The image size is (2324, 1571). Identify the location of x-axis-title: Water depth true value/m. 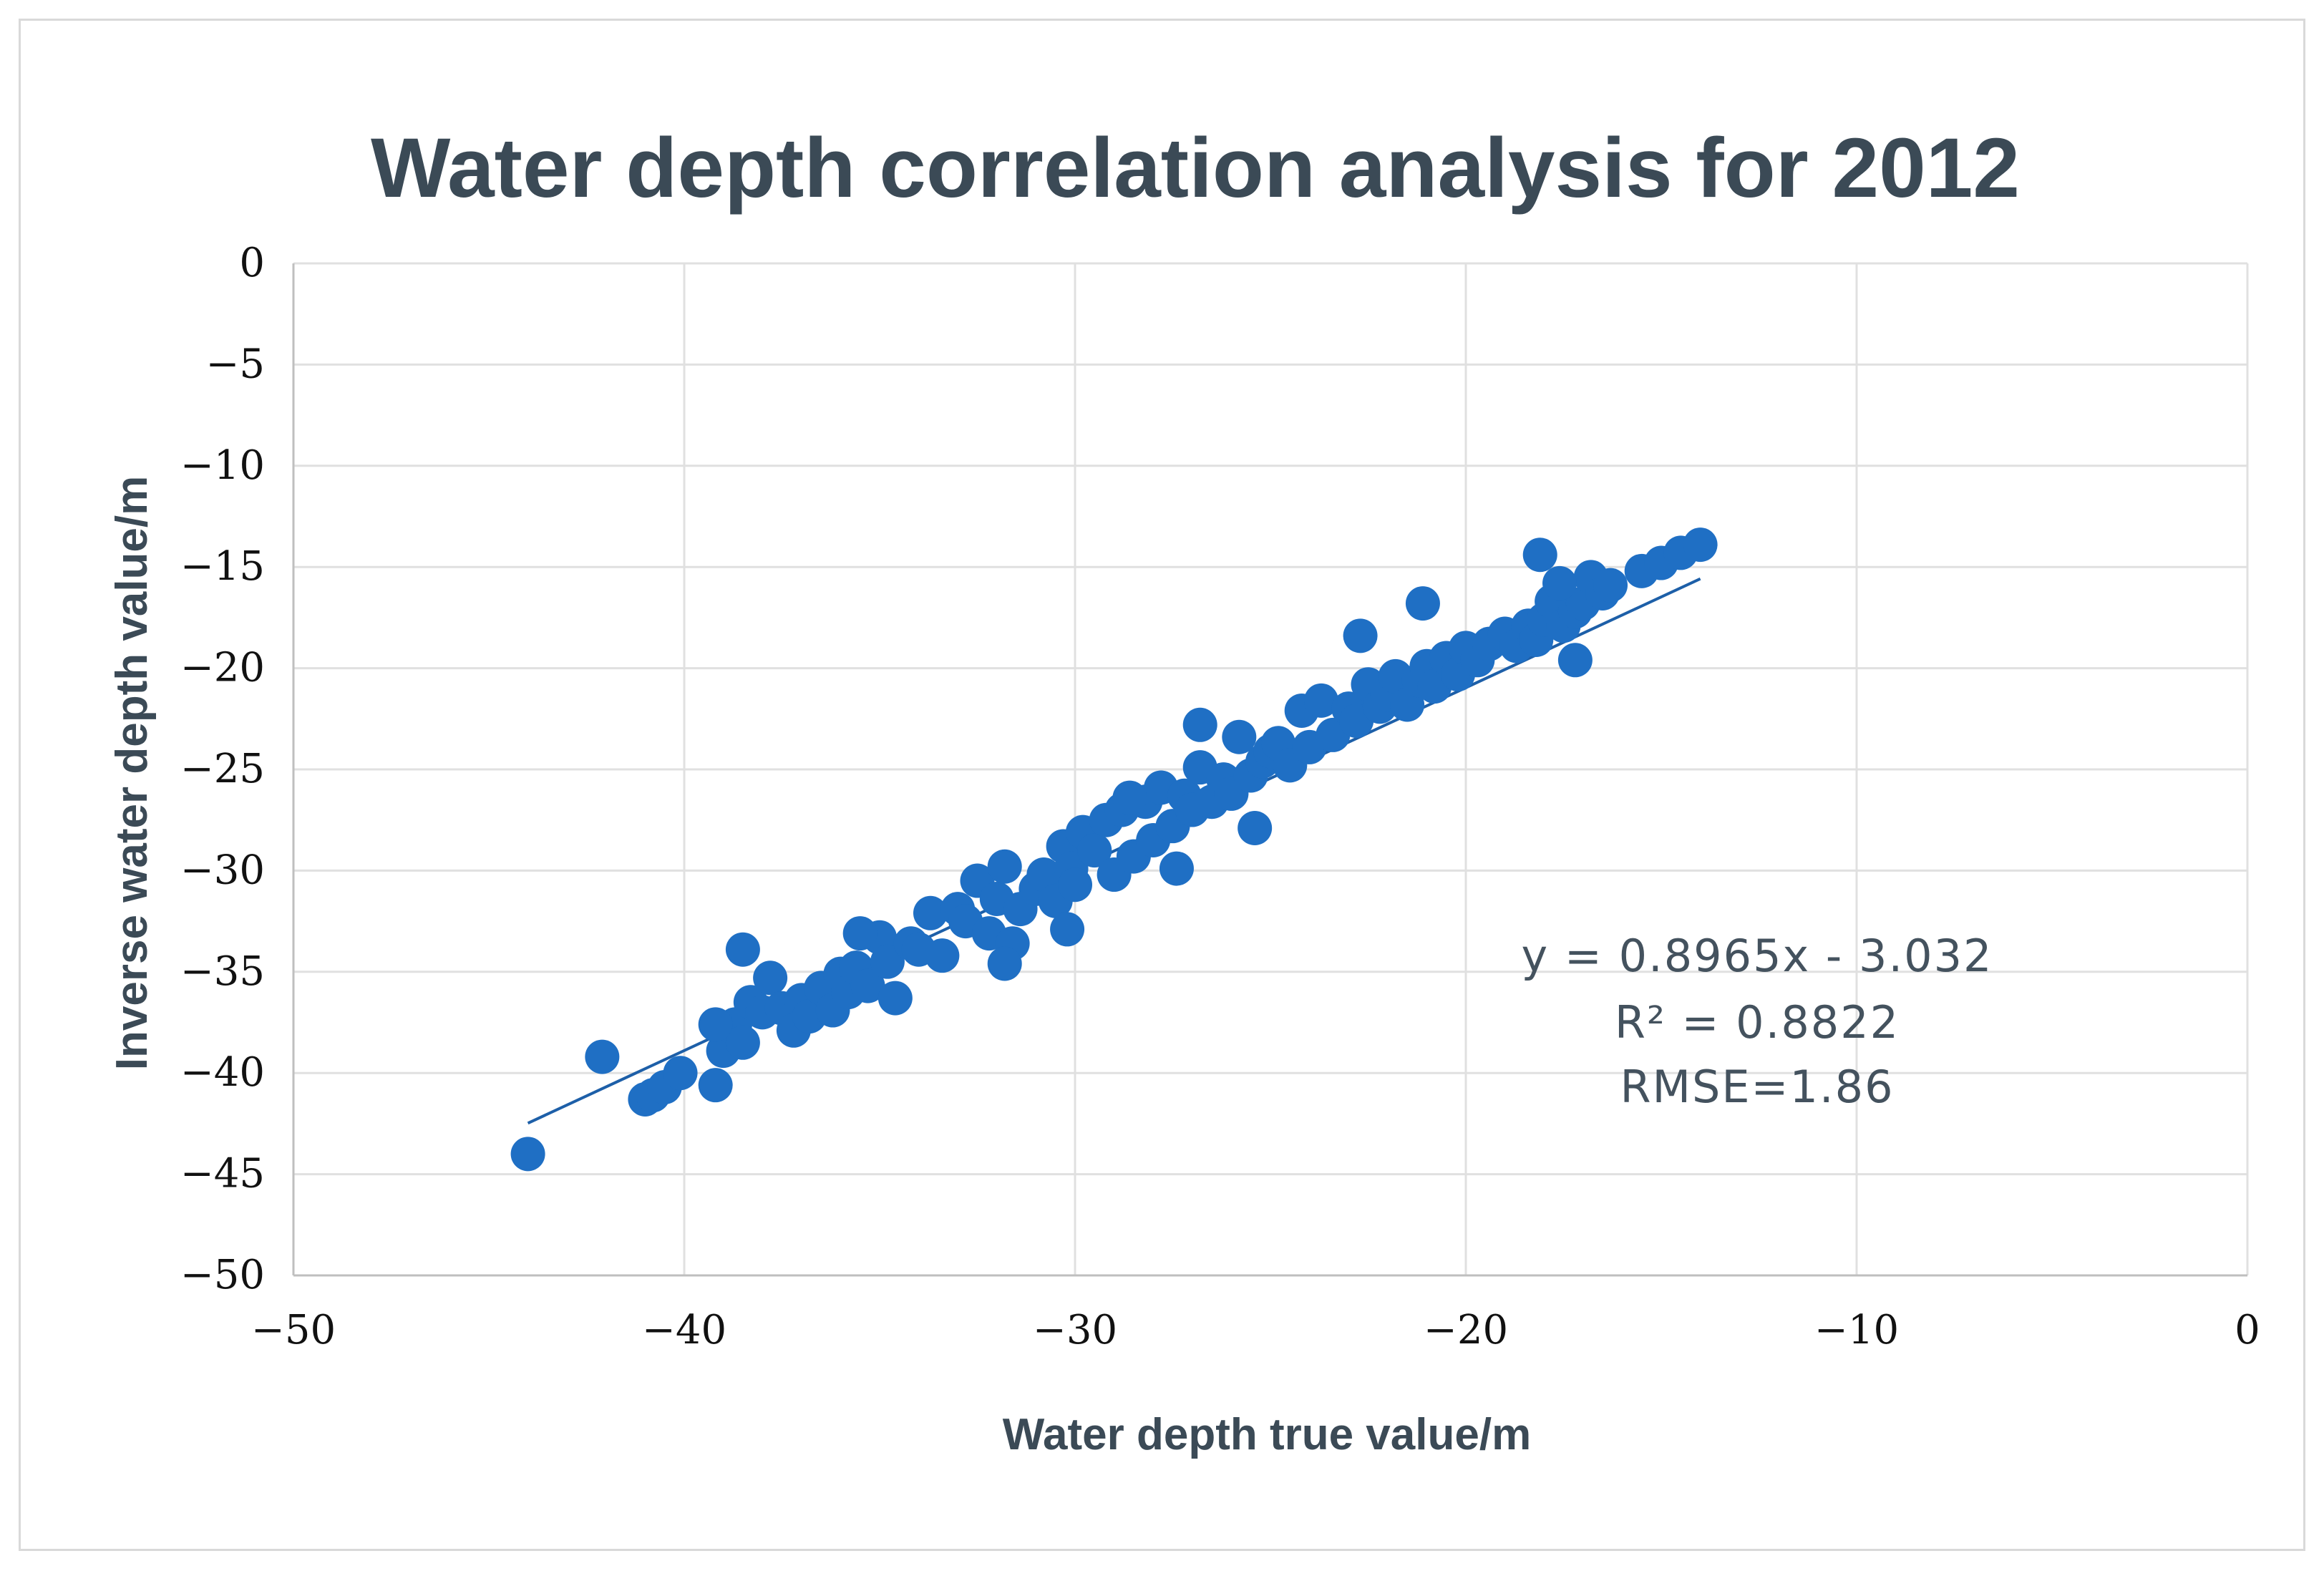
(1267, 1435).